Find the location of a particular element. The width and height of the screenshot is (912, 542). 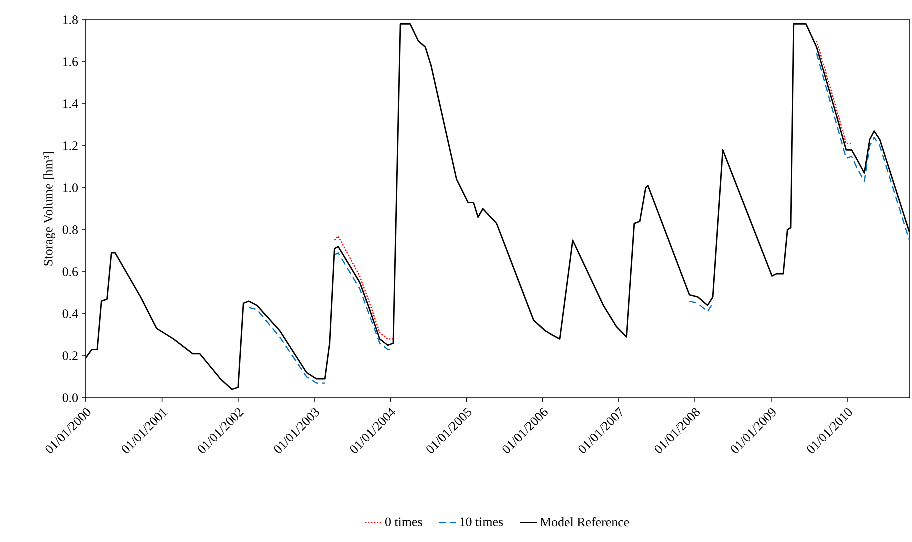

y-axis-title: Storage Volume [hm³] is located at coordinates (50, 209).